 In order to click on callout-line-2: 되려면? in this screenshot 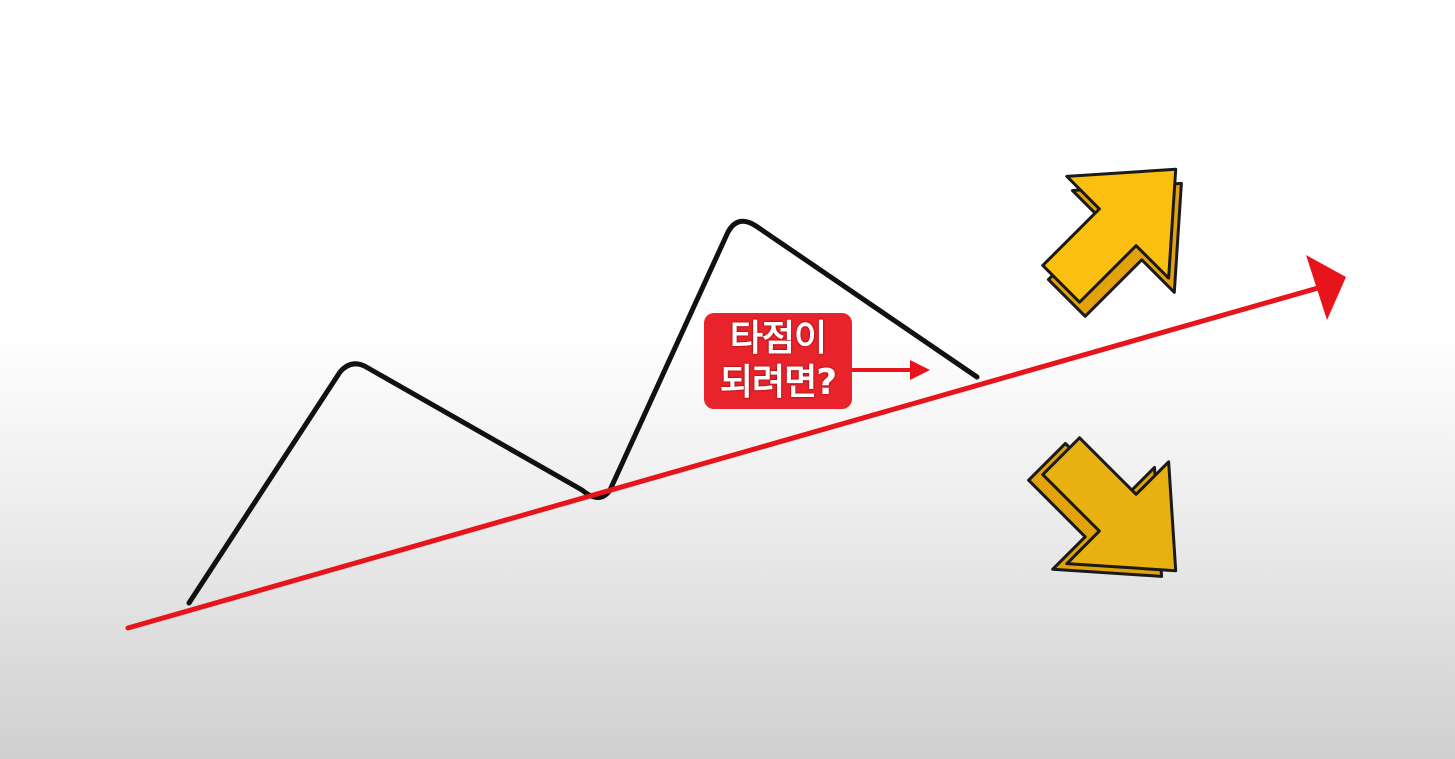, I will do `click(778, 382)`.